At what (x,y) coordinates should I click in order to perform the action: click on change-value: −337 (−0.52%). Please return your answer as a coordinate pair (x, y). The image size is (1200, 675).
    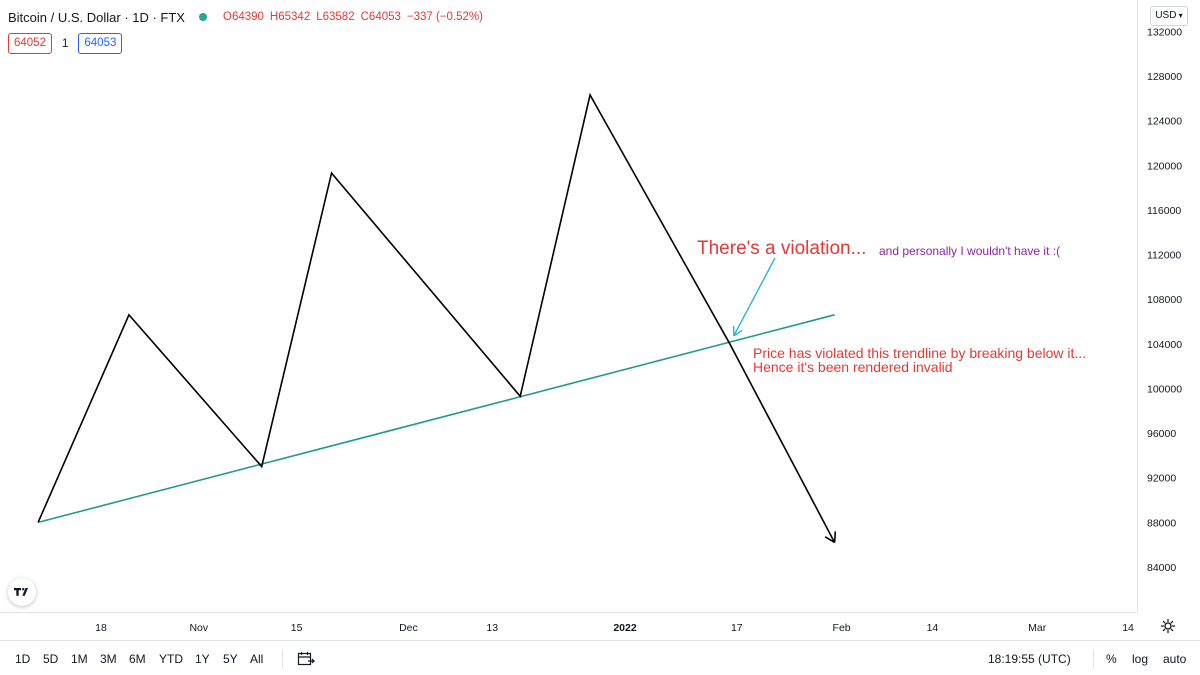
    Looking at the image, I should click on (444, 17).